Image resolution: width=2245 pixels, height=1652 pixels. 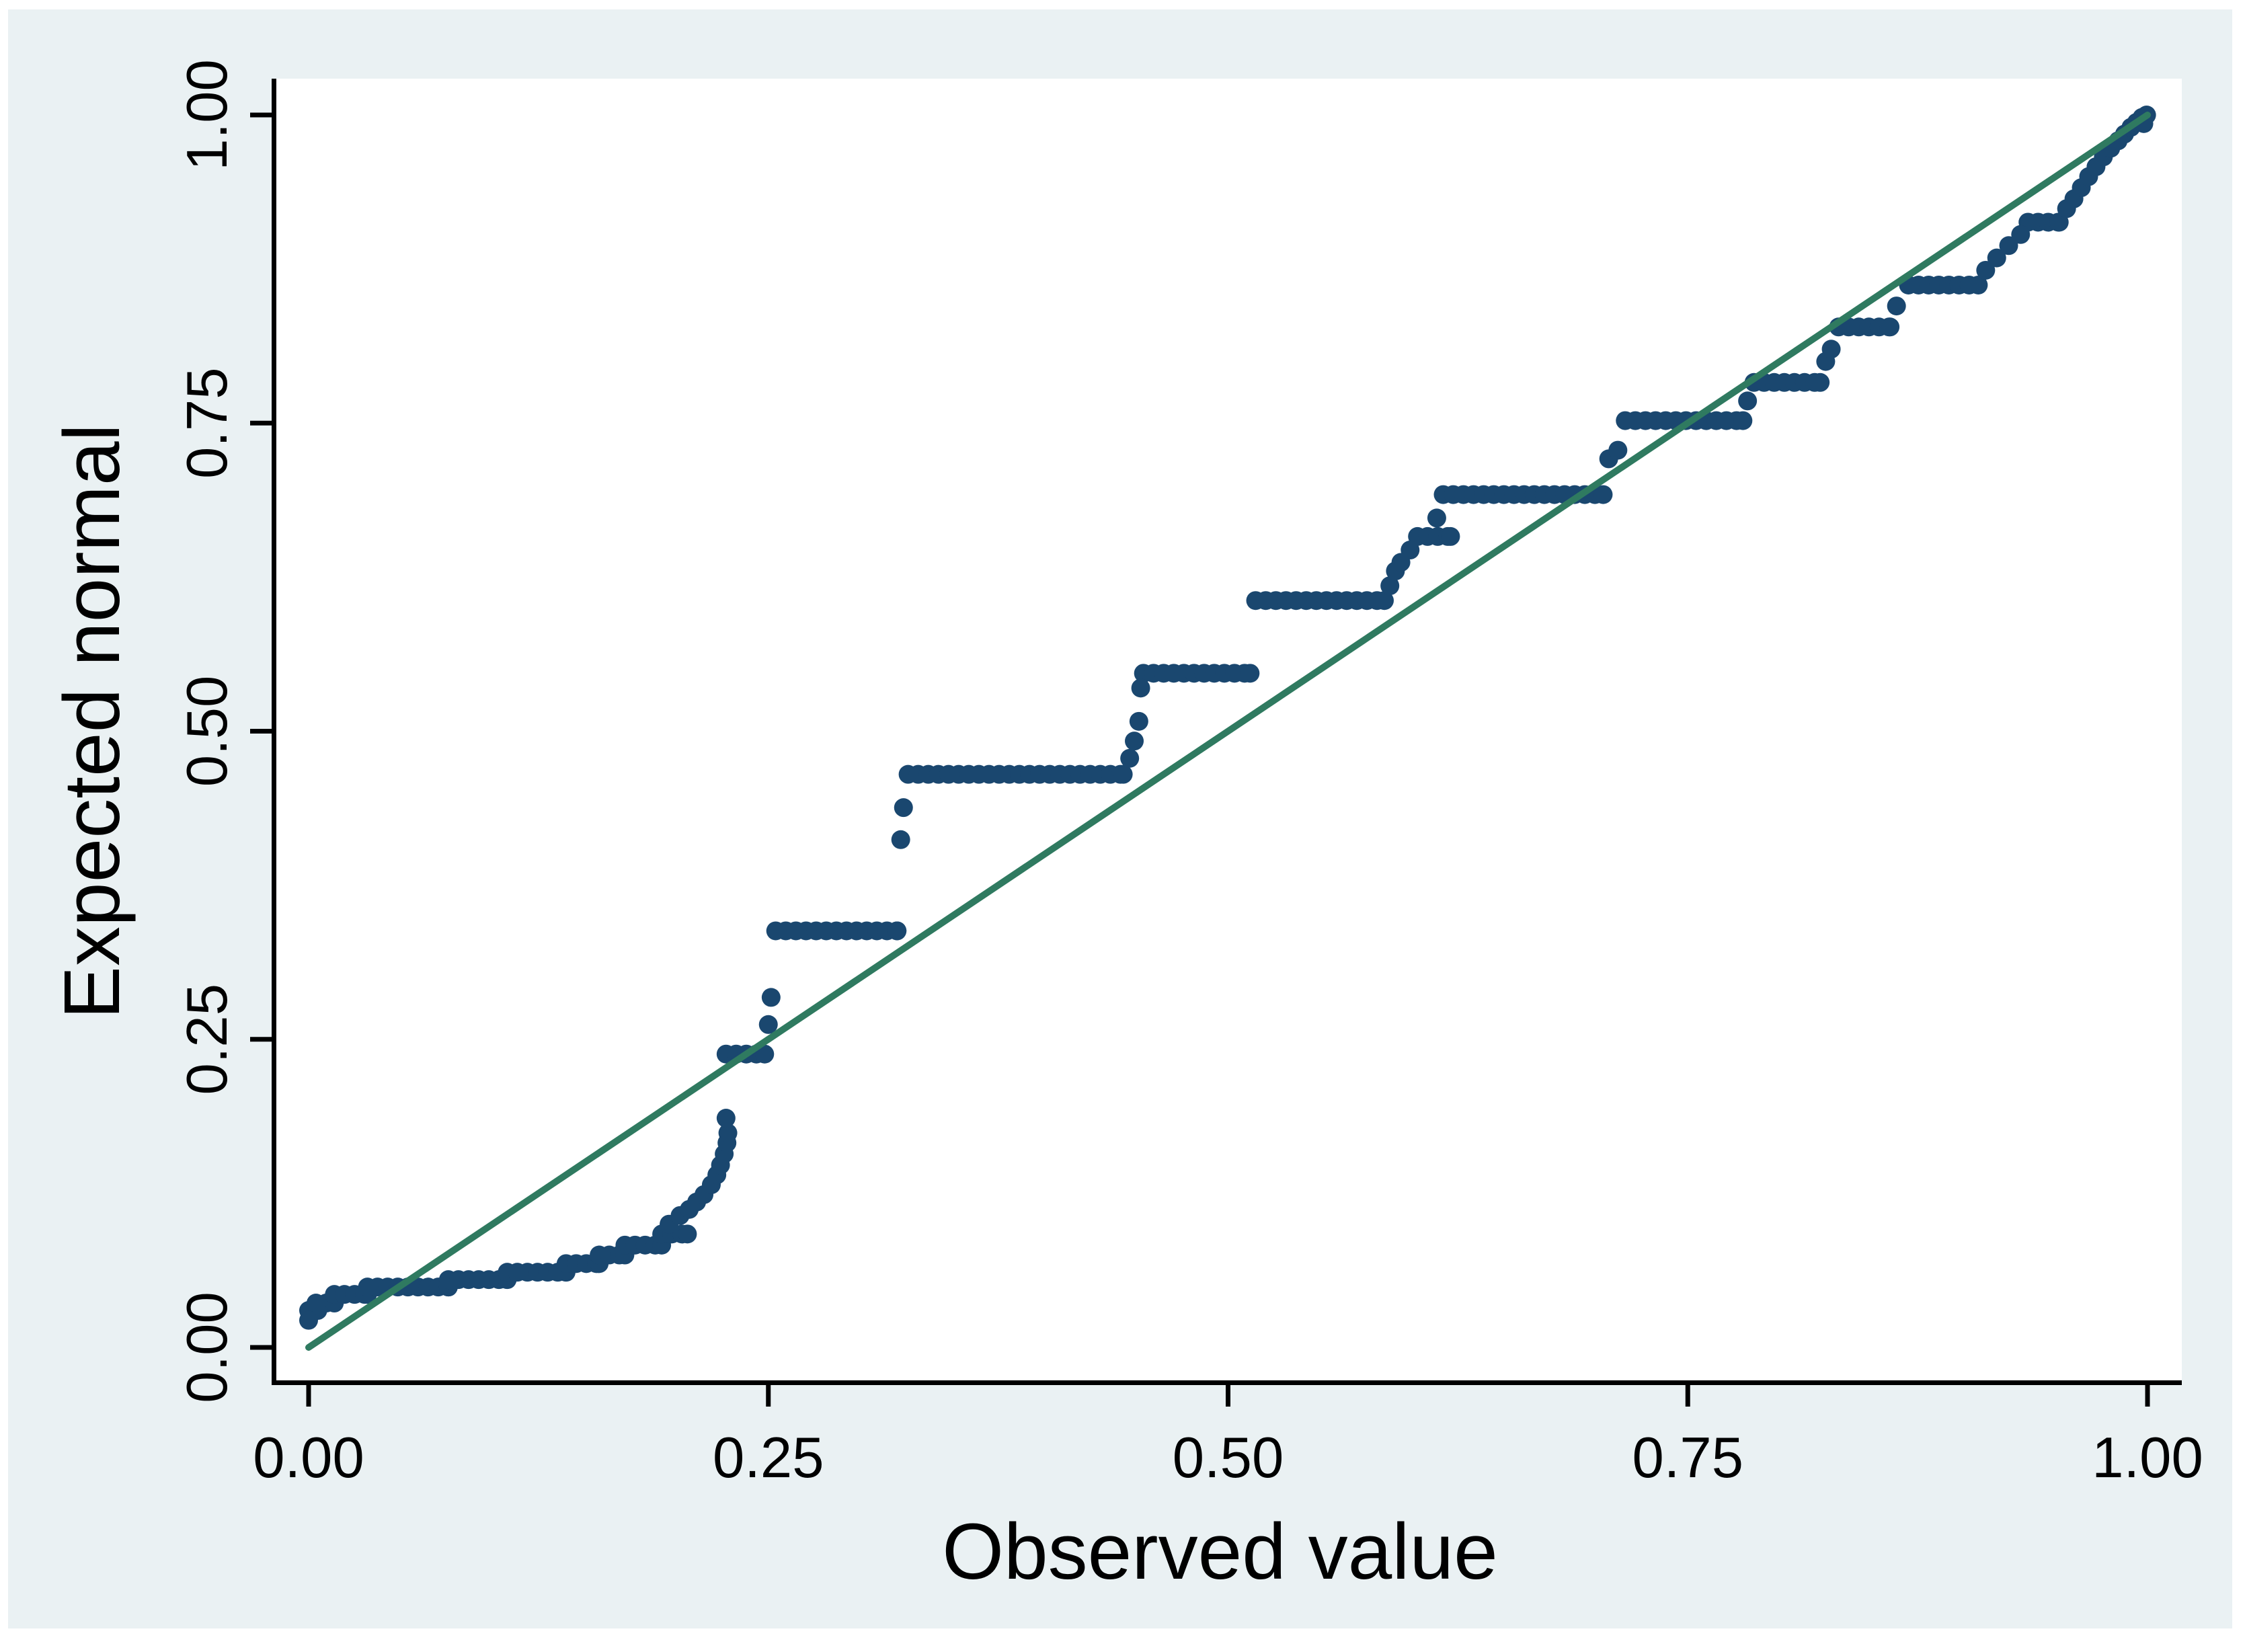 What do you see at coordinates (92, 721) in the screenshot?
I see `y-axis-title: Expected normal` at bounding box center [92, 721].